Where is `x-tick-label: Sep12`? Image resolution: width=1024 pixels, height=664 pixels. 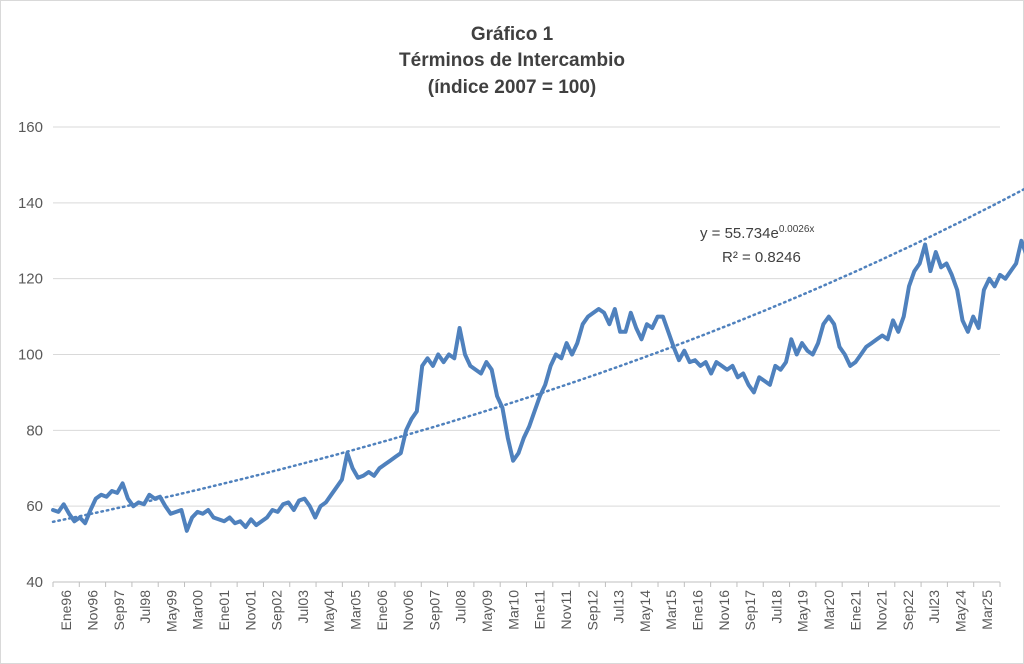
x-tick-label: Sep12 is located at coordinates (592, 610).